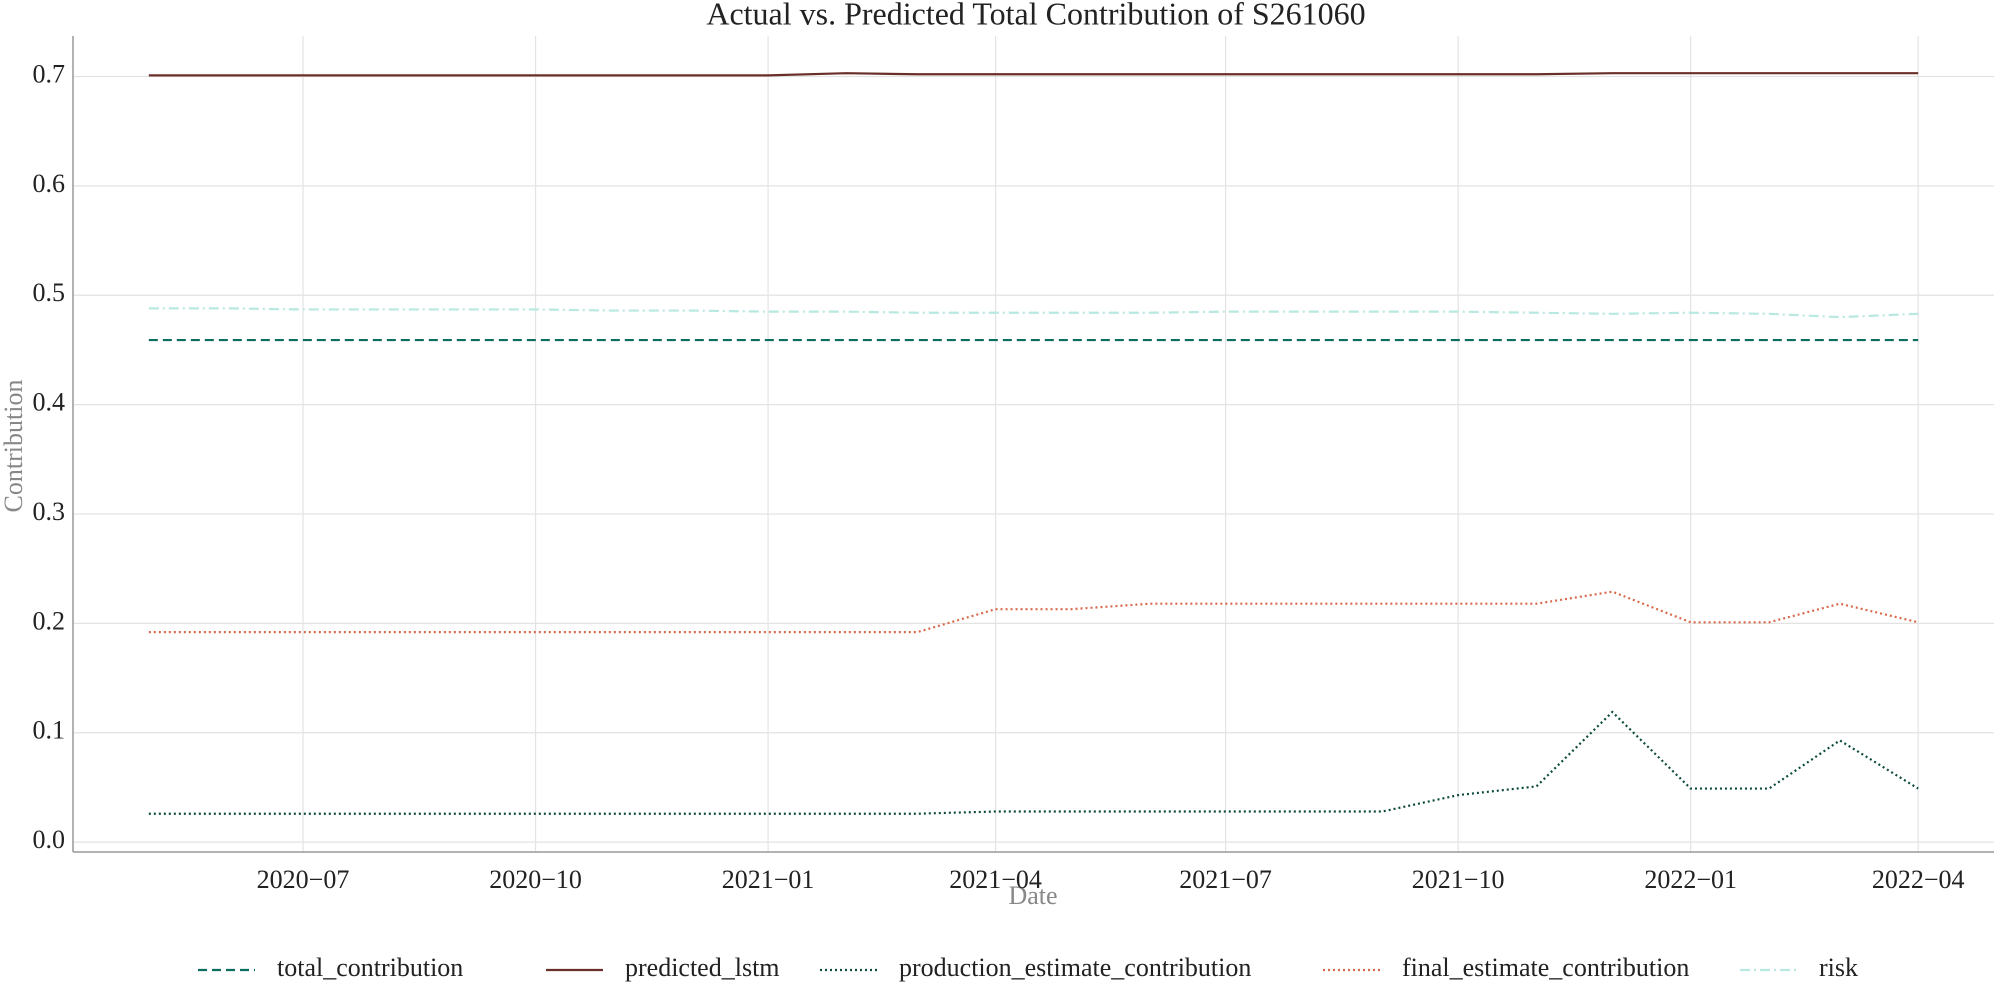 The height and width of the screenshot is (1000, 2000). Describe the element at coordinates (49, 730) in the screenshot. I see `y-tick-label: 0.1` at that location.